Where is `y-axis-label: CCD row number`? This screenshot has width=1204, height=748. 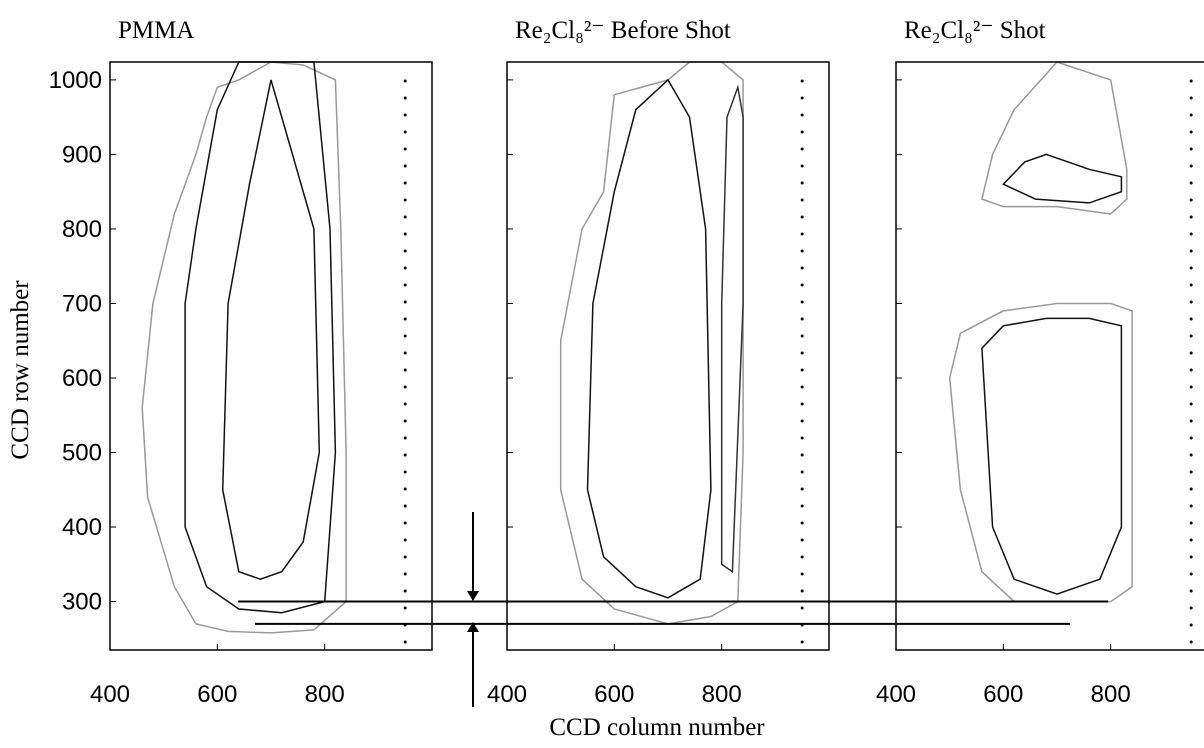 y-axis-label: CCD row number is located at coordinates (20, 370).